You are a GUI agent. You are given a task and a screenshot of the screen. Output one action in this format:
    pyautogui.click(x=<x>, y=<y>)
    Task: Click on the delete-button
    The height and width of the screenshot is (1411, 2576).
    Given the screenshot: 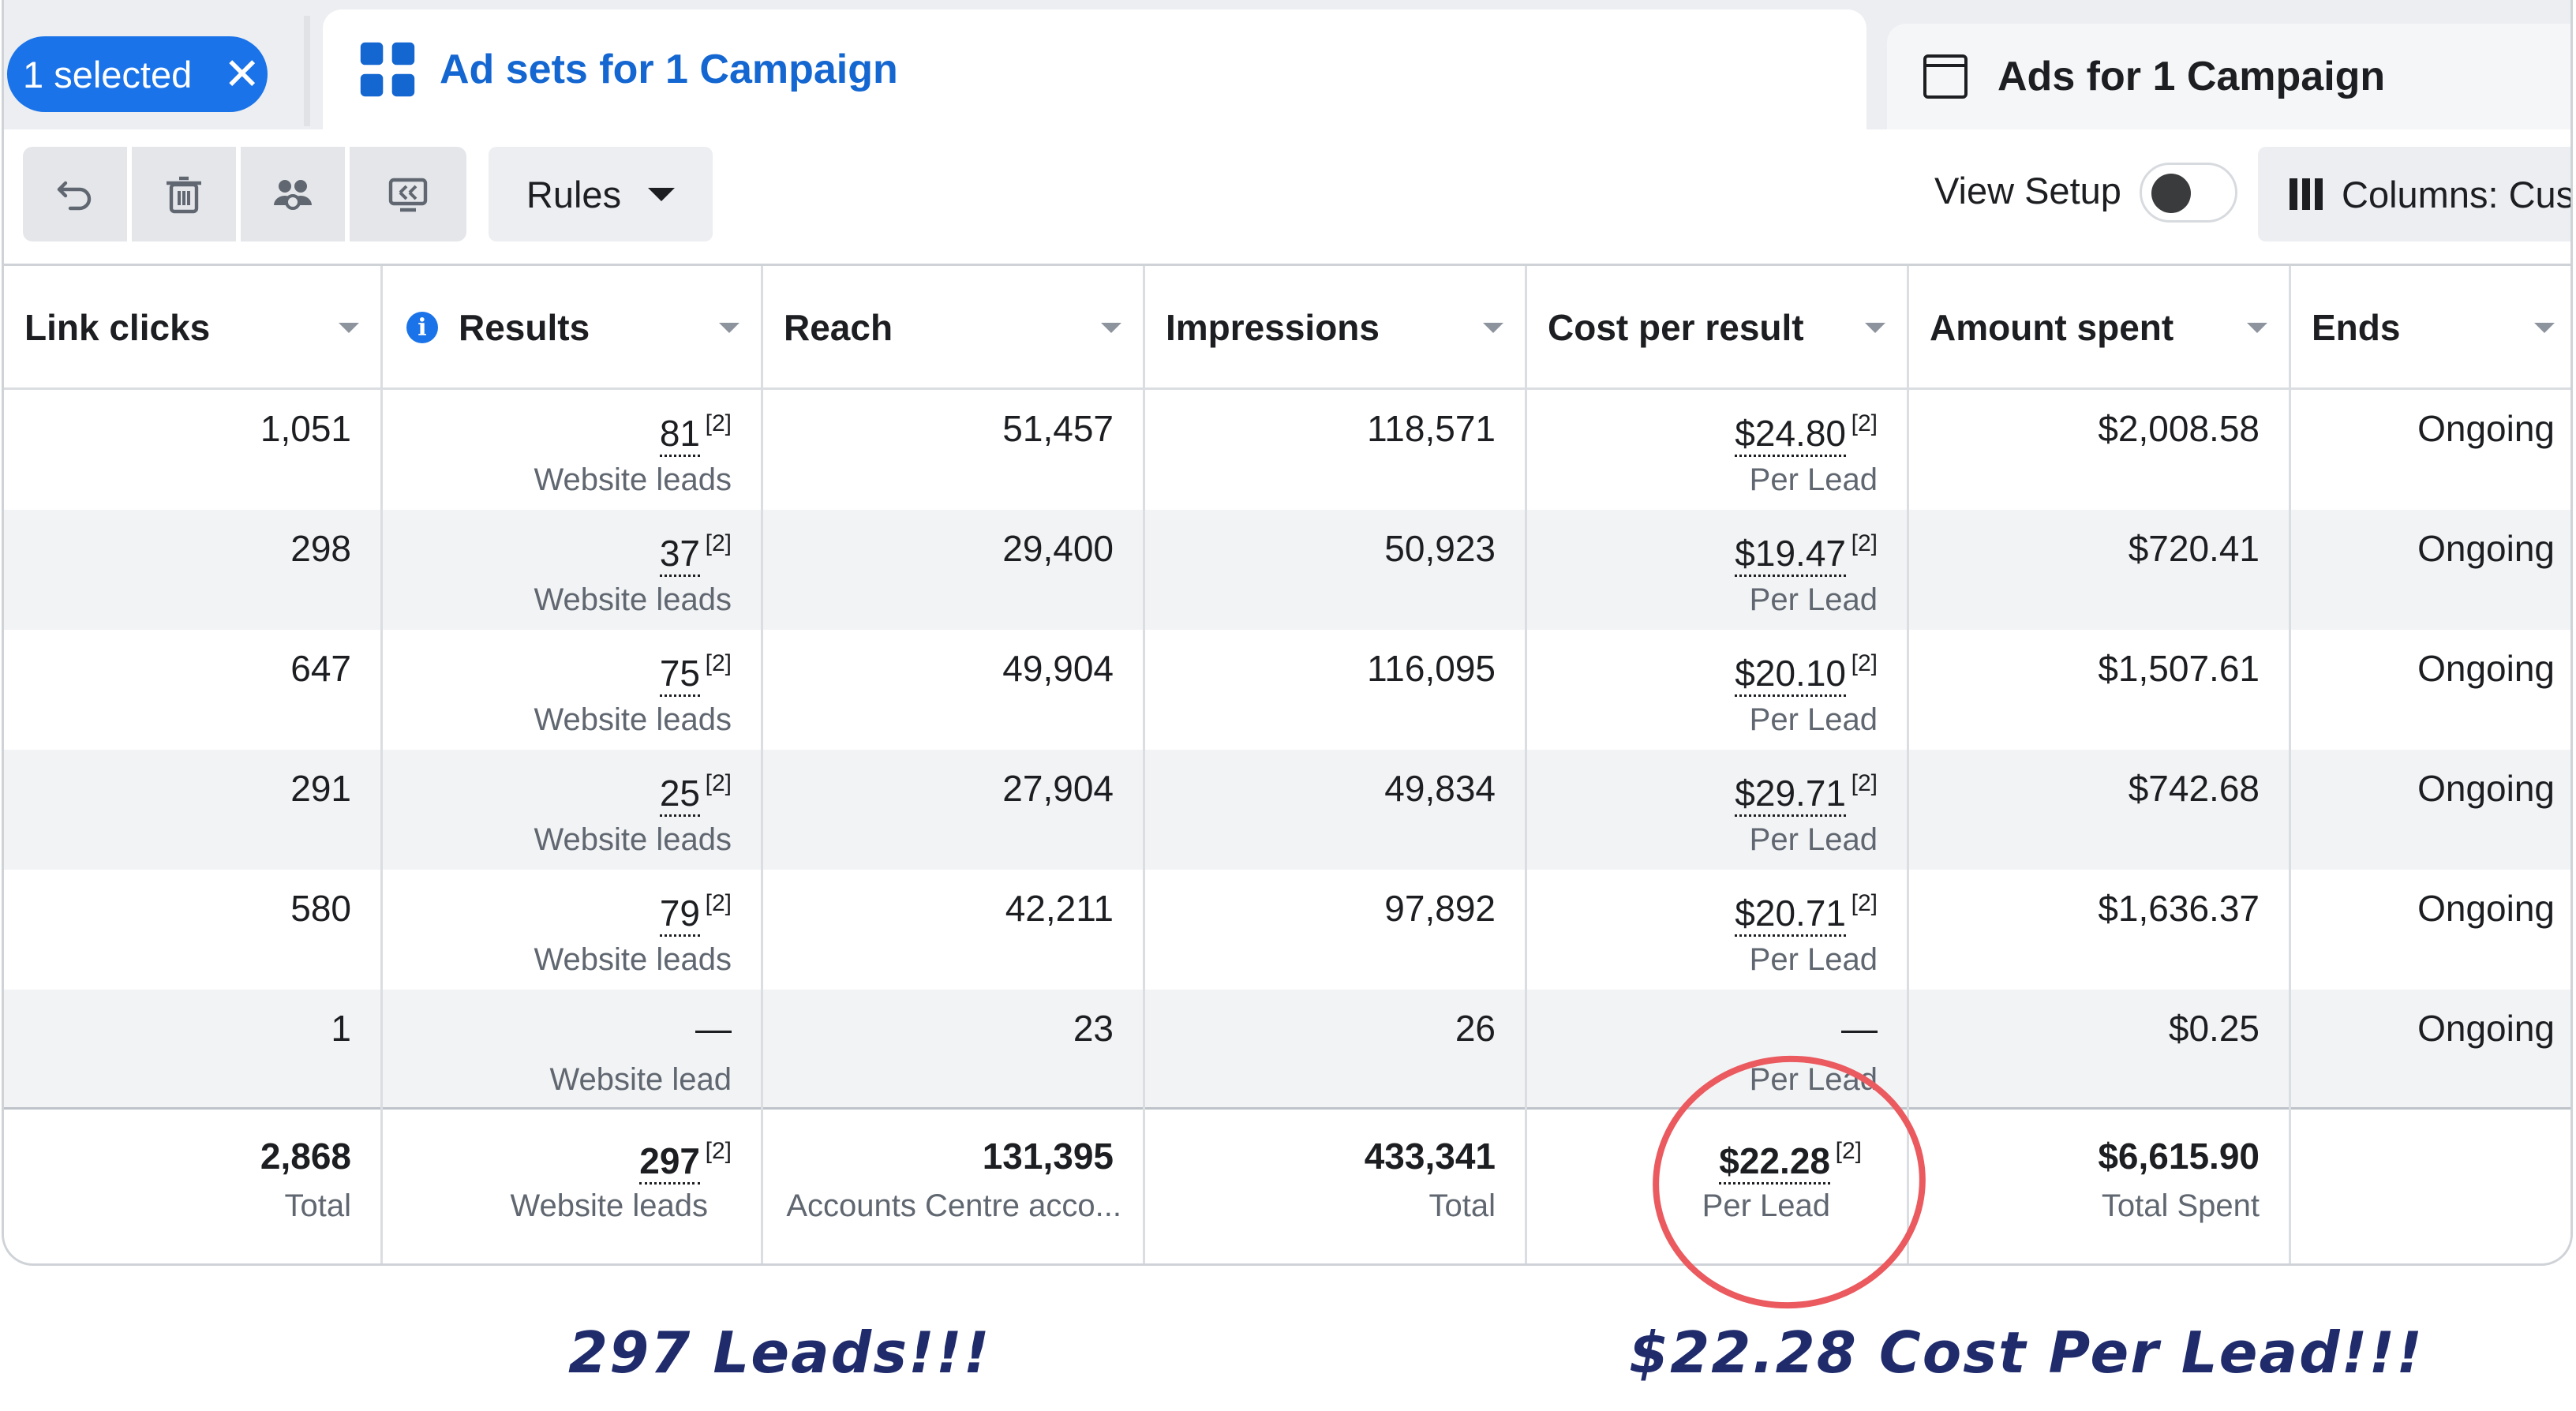 What is the action you would take?
    pyautogui.click(x=184, y=194)
    